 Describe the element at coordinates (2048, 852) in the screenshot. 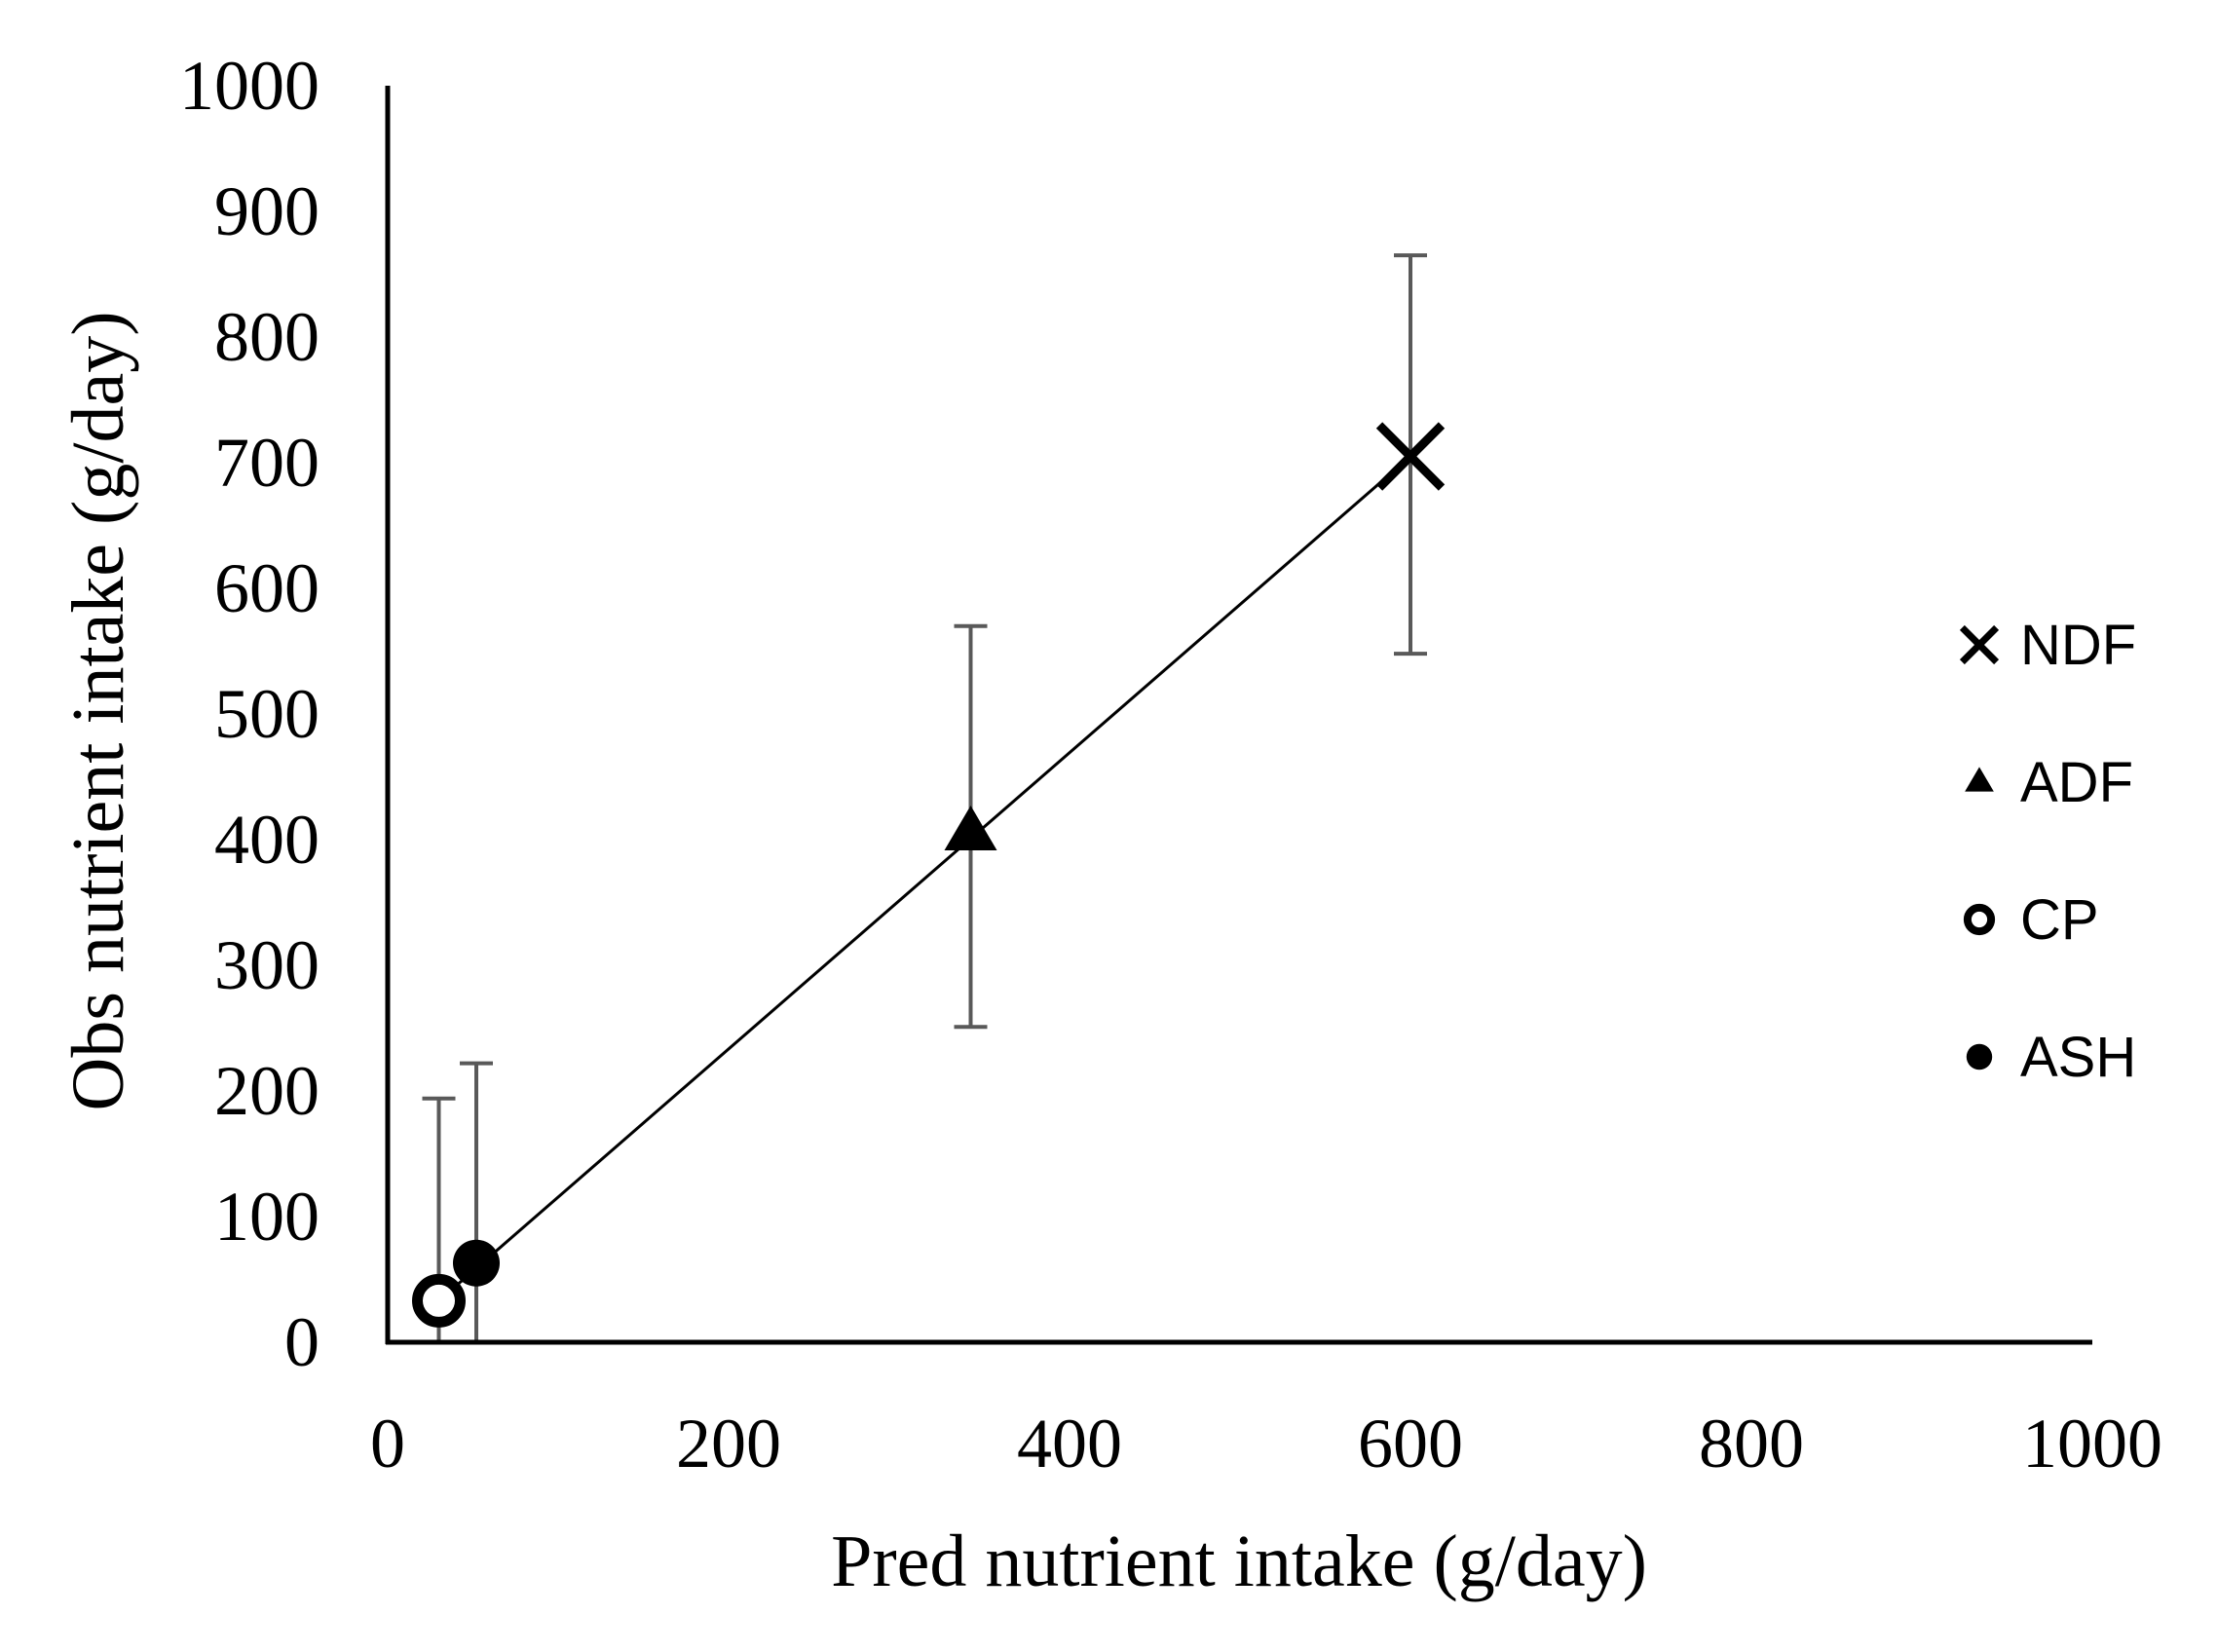

I see `legend: NDF ADF CP ASH` at that location.